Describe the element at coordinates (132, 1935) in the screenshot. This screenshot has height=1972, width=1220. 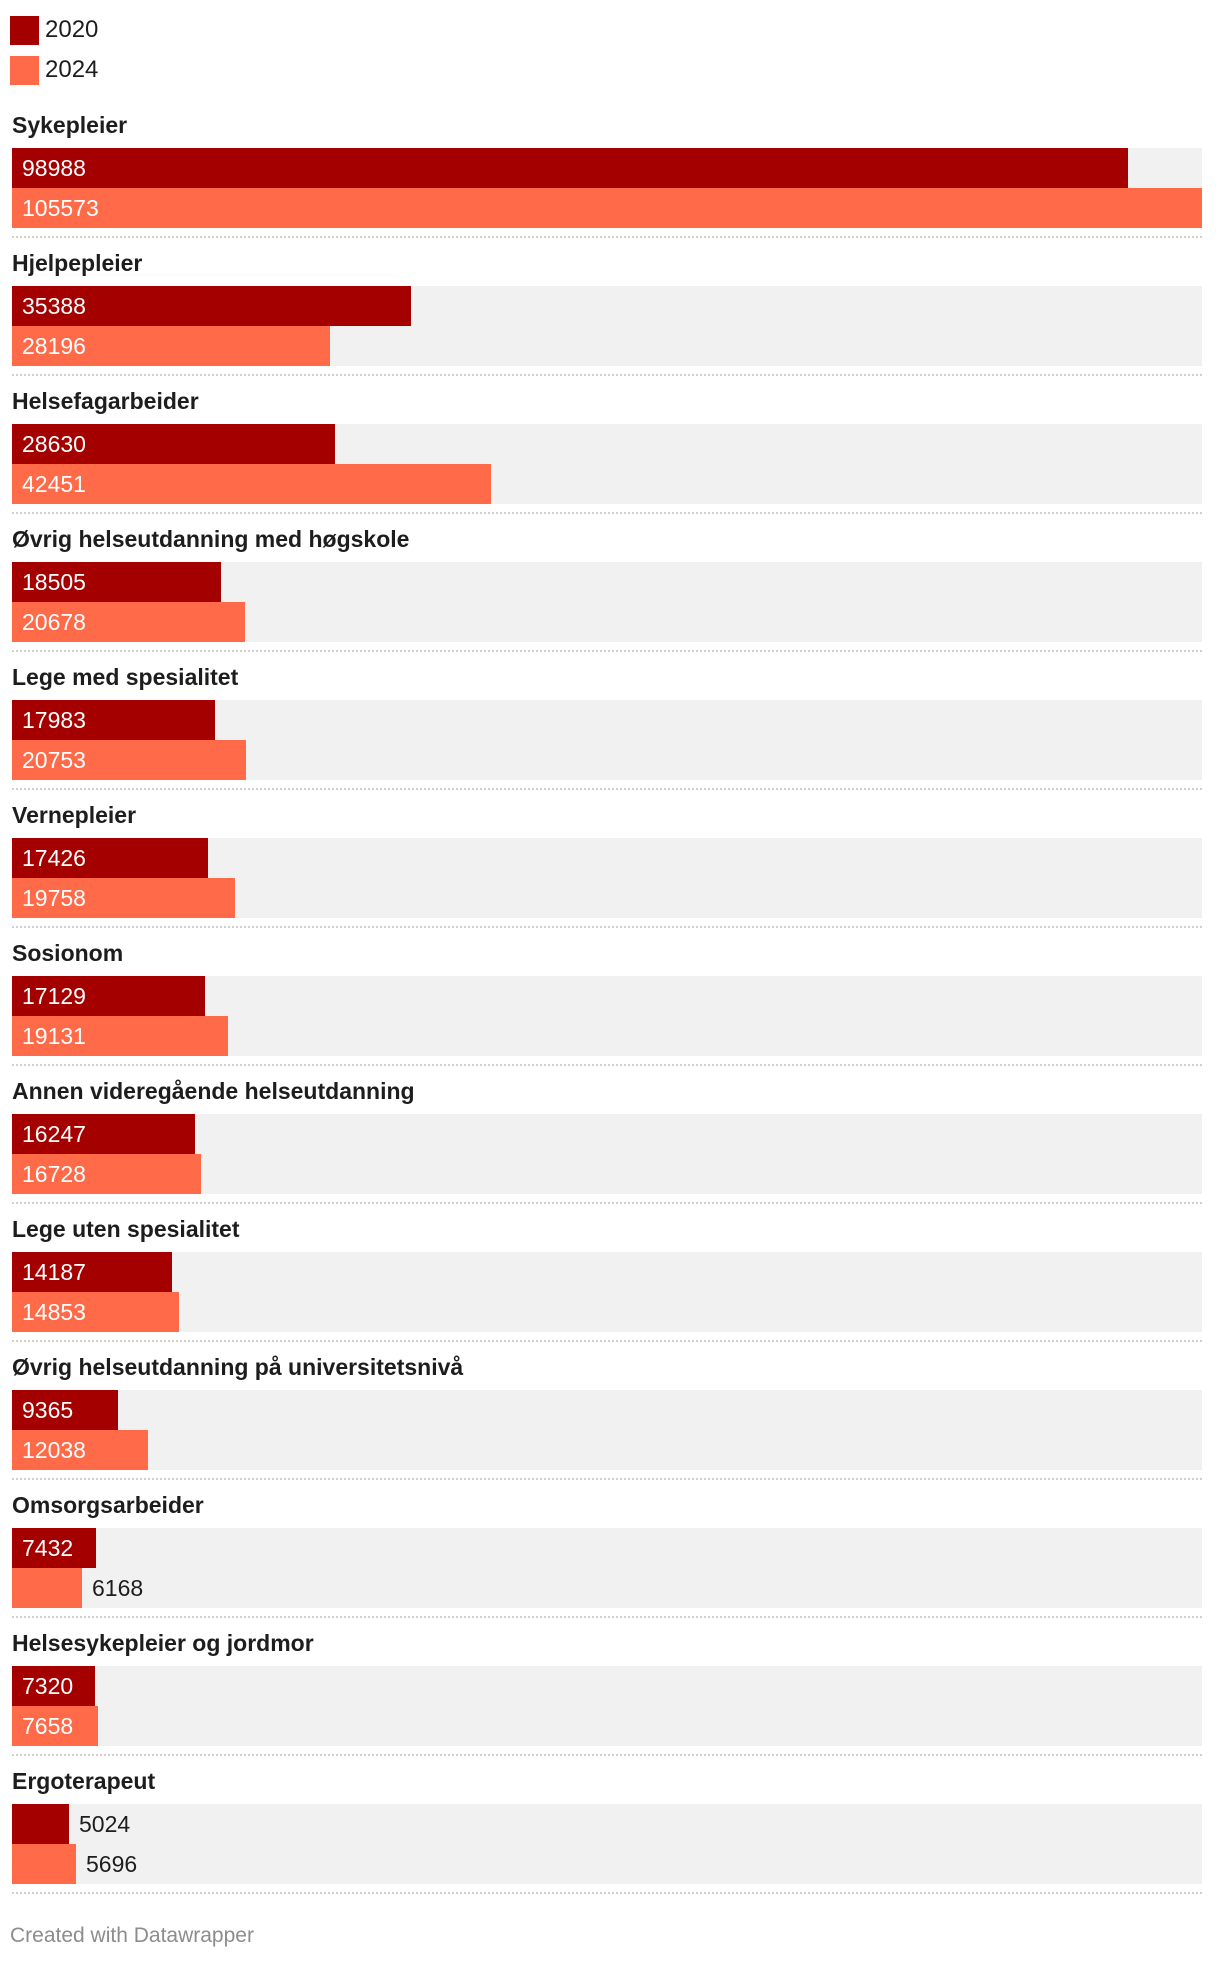
I see `footer-credit: Created with Datawrapper` at that location.